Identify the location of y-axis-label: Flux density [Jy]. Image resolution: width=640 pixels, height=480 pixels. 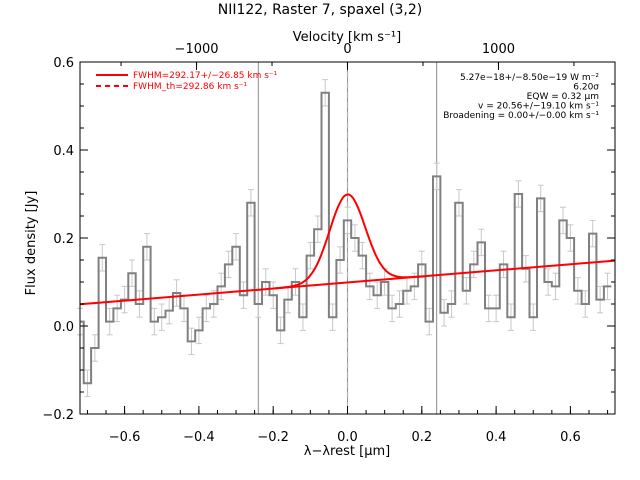
(31, 243).